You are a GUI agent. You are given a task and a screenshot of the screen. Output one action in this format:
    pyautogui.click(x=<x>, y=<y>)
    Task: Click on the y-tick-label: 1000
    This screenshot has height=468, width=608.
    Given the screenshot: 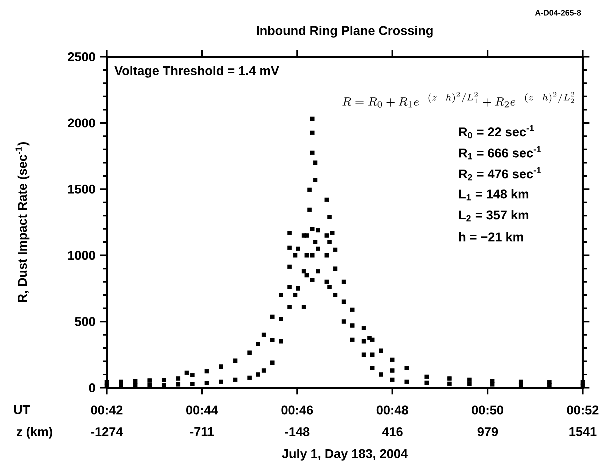 What is the action you would take?
    pyautogui.click(x=82, y=255)
    